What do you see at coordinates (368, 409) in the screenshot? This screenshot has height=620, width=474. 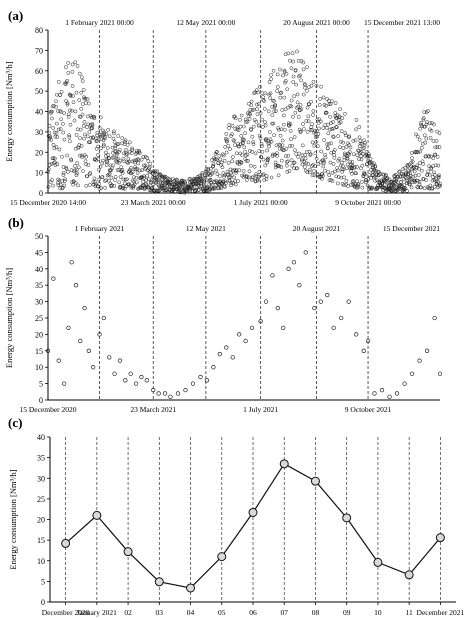 I see `bottom-date-label: 9 October 2021` at bounding box center [368, 409].